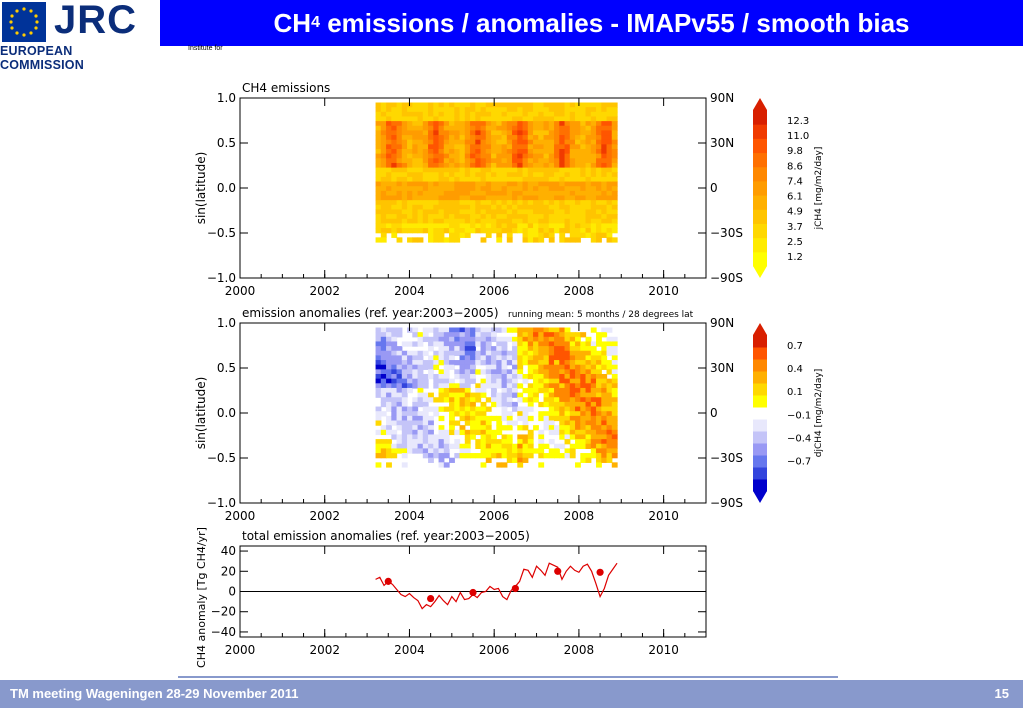 The width and height of the screenshot is (1023, 708). I want to click on logo-jrc-text: JRC, so click(96, 21).